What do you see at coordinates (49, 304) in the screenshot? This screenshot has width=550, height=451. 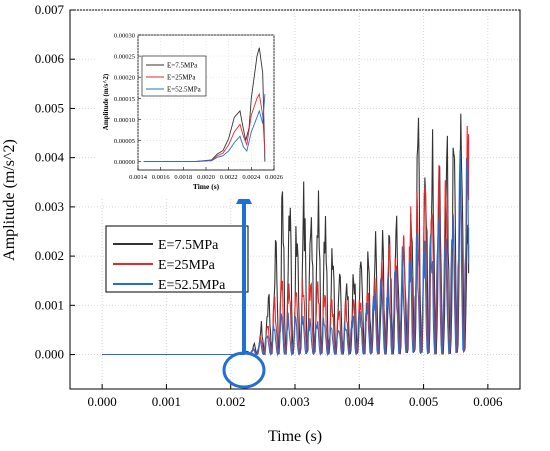 I see `y-tick-label: 0.001` at bounding box center [49, 304].